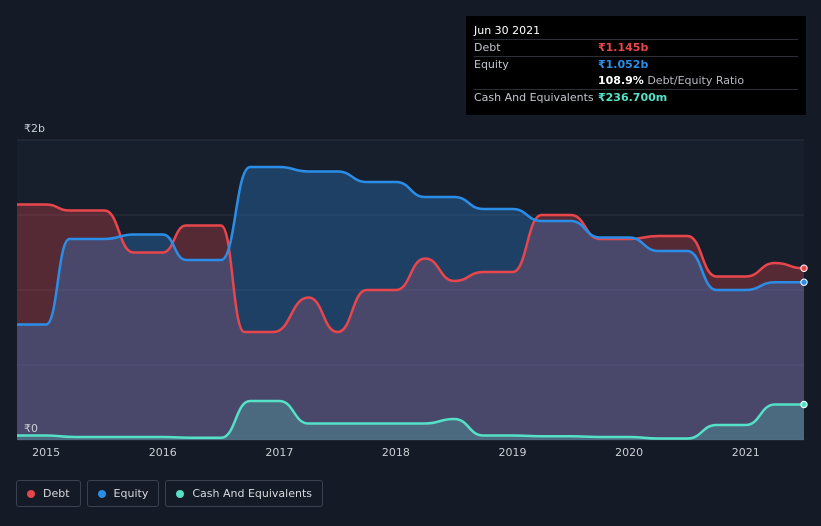  I want to click on legend-label: Cash And Equivalents, so click(252, 493).